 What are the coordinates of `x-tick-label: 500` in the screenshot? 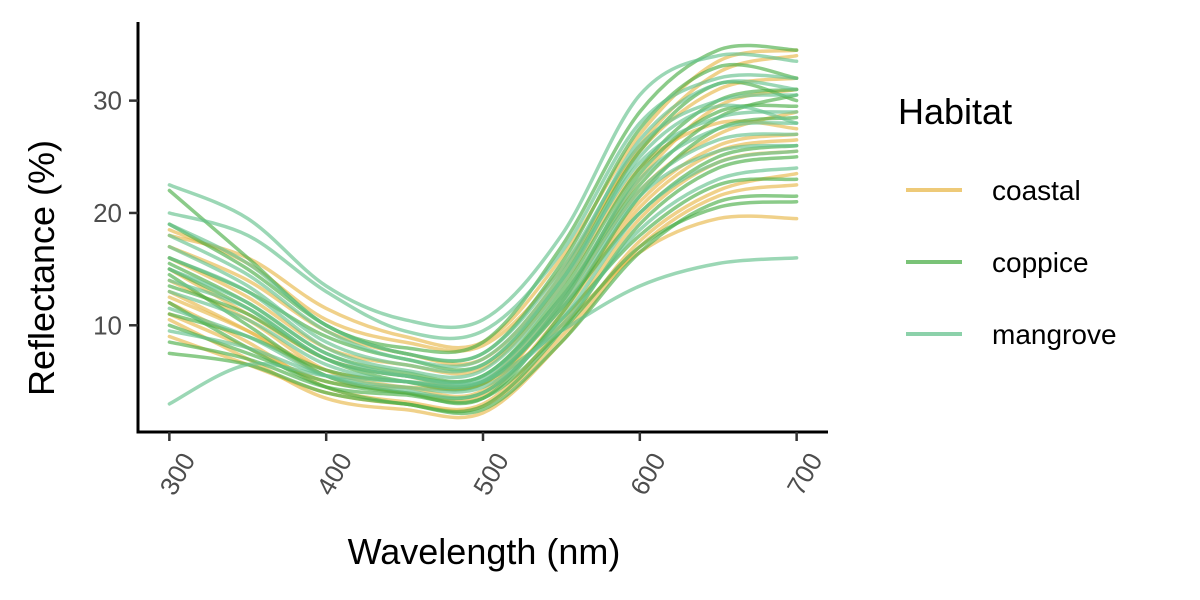 It's located at (491, 474).